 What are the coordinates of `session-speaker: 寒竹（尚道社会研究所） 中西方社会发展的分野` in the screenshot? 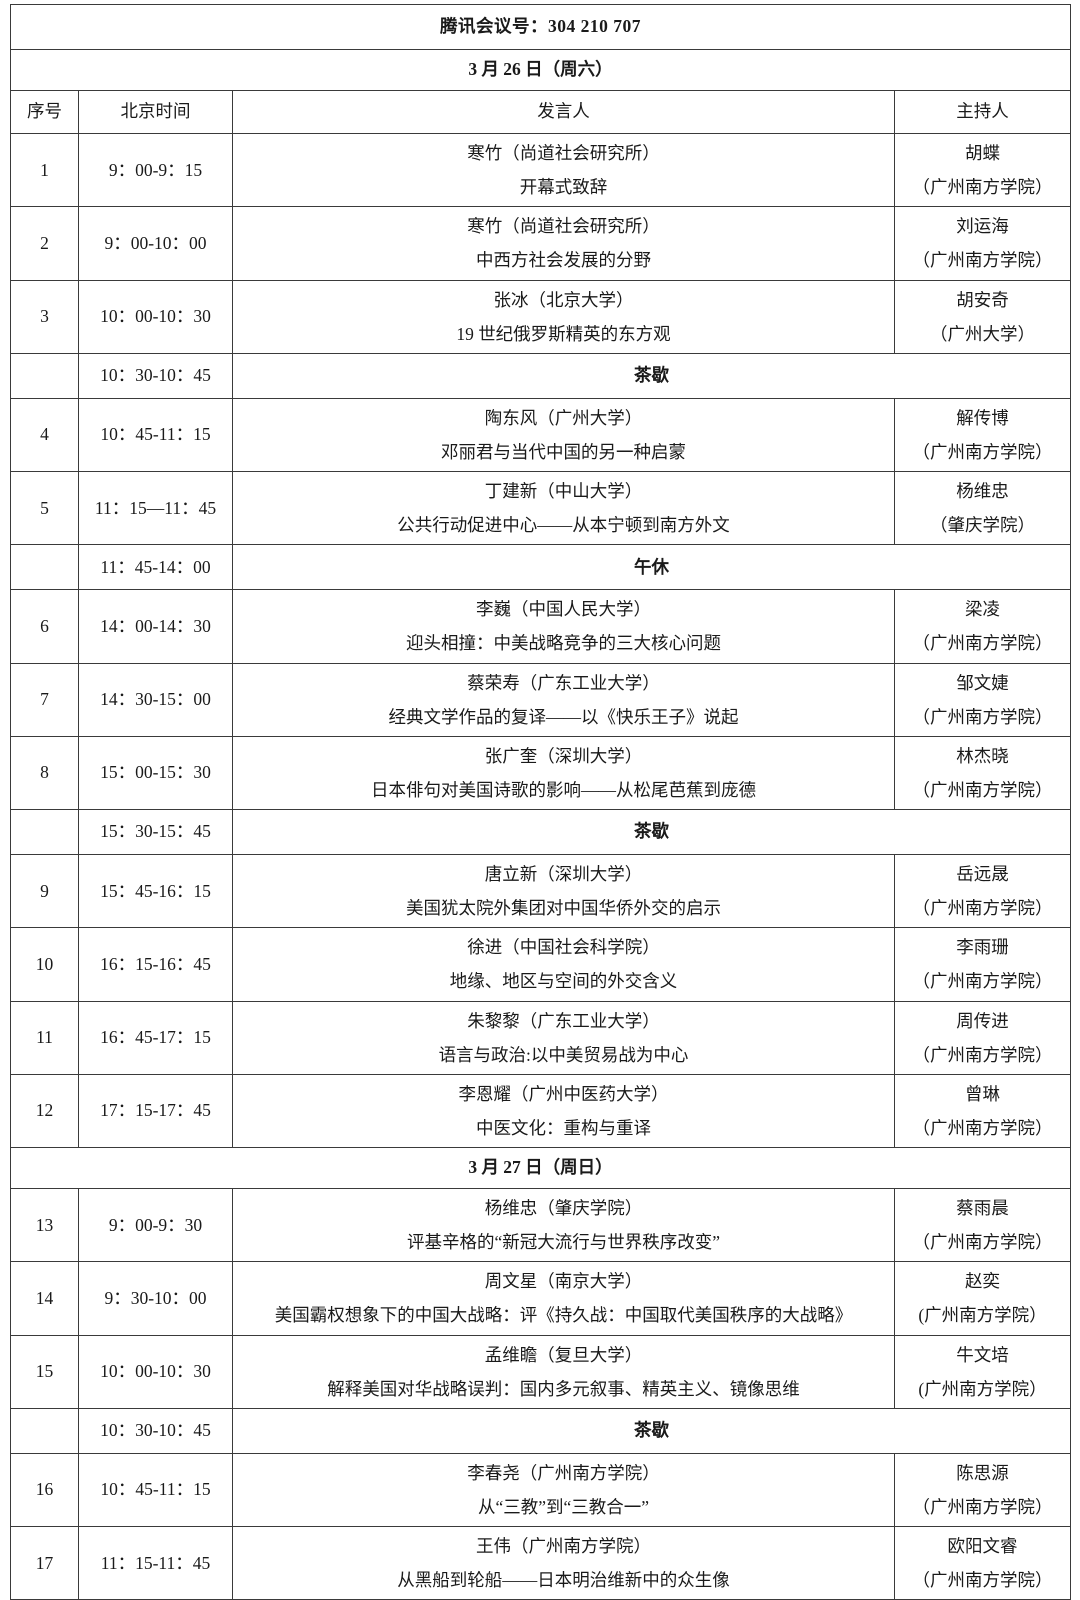 It's located at (563, 243).